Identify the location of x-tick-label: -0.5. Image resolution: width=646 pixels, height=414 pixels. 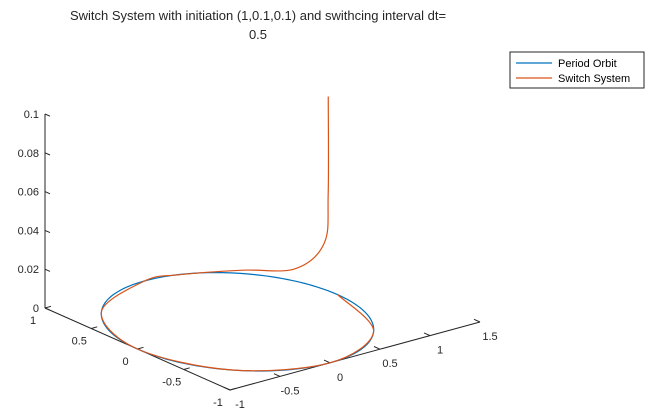
(290, 391).